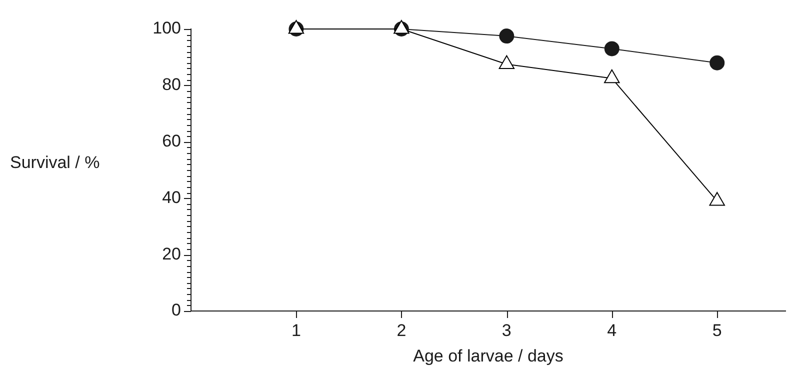 This screenshot has height=385, width=803. What do you see at coordinates (171, 84) in the screenshot?
I see `y-tick-label: 80` at bounding box center [171, 84].